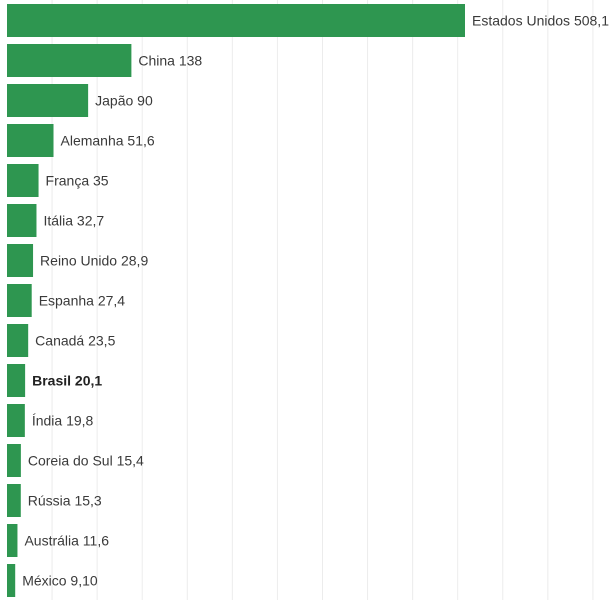 The width and height of the screenshot is (614, 600). What do you see at coordinates (69, 60) in the screenshot?
I see `bar-china` at bounding box center [69, 60].